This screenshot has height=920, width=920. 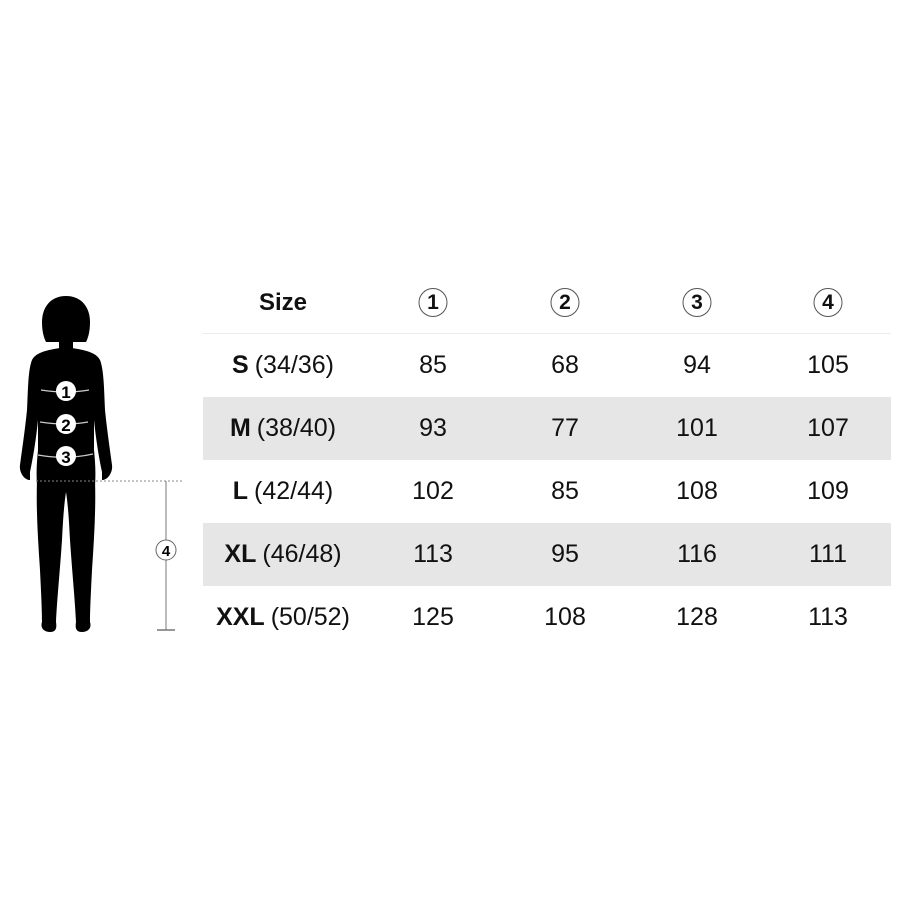 I want to click on size-code: XL, so click(x=240, y=554).